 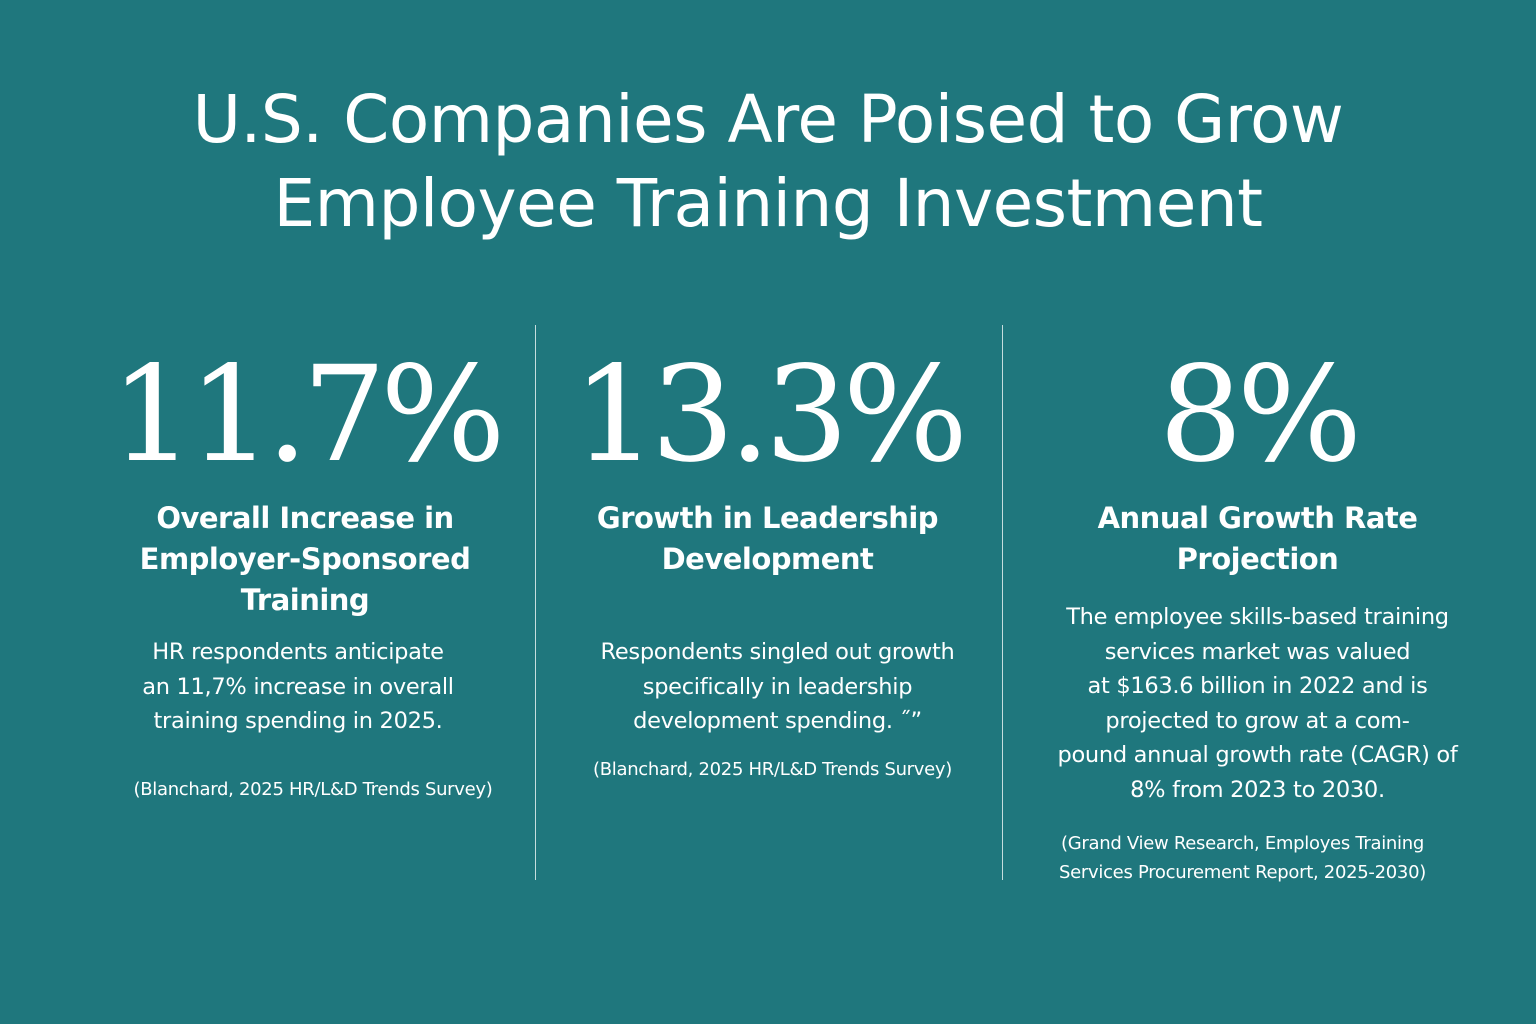 What do you see at coordinates (1257, 755) in the screenshot?
I see `stat-description-line: pound annual growth rate (CAGR) of` at bounding box center [1257, 755].